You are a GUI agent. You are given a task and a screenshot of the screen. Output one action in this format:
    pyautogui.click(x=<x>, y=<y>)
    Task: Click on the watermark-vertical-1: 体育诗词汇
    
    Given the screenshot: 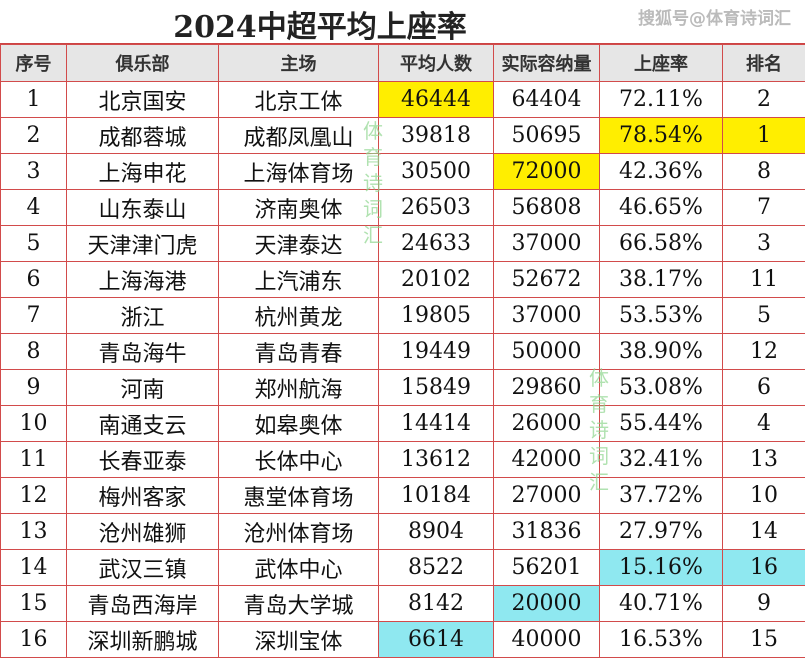 What is the action you would take?
    pyautogui.click(x=373, y=183)
    